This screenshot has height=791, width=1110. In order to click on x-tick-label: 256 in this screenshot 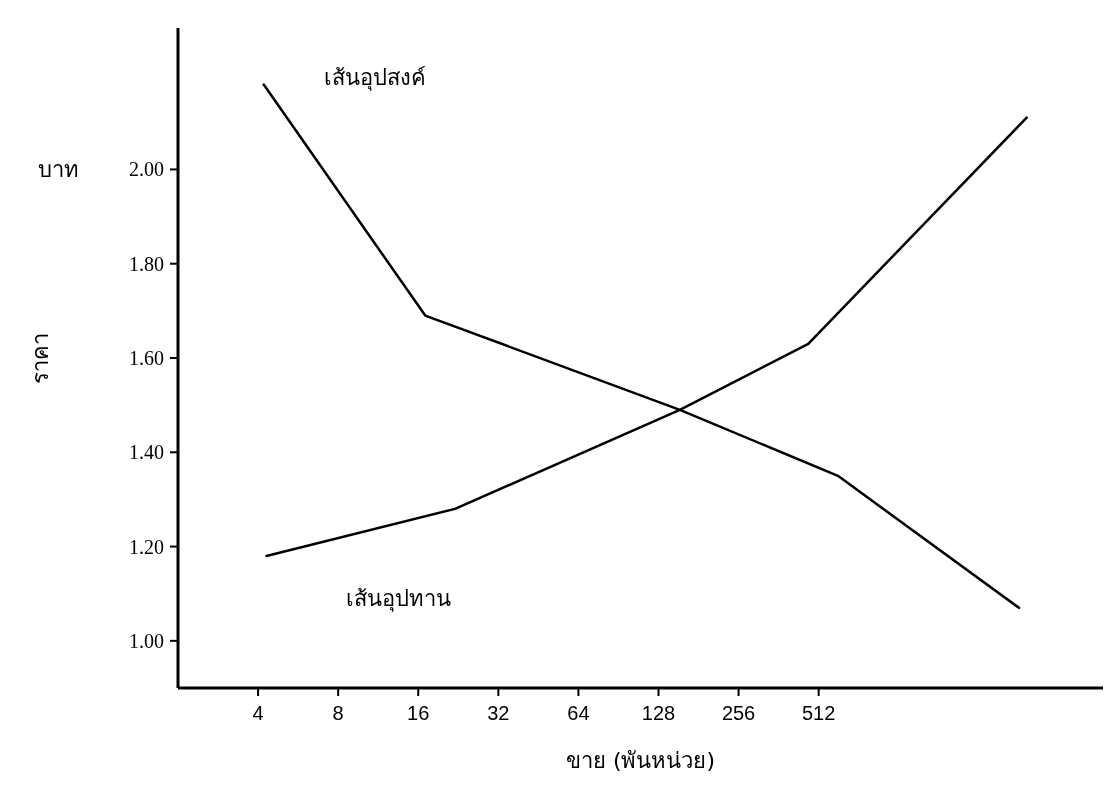, I will do `click(738, 713)`.